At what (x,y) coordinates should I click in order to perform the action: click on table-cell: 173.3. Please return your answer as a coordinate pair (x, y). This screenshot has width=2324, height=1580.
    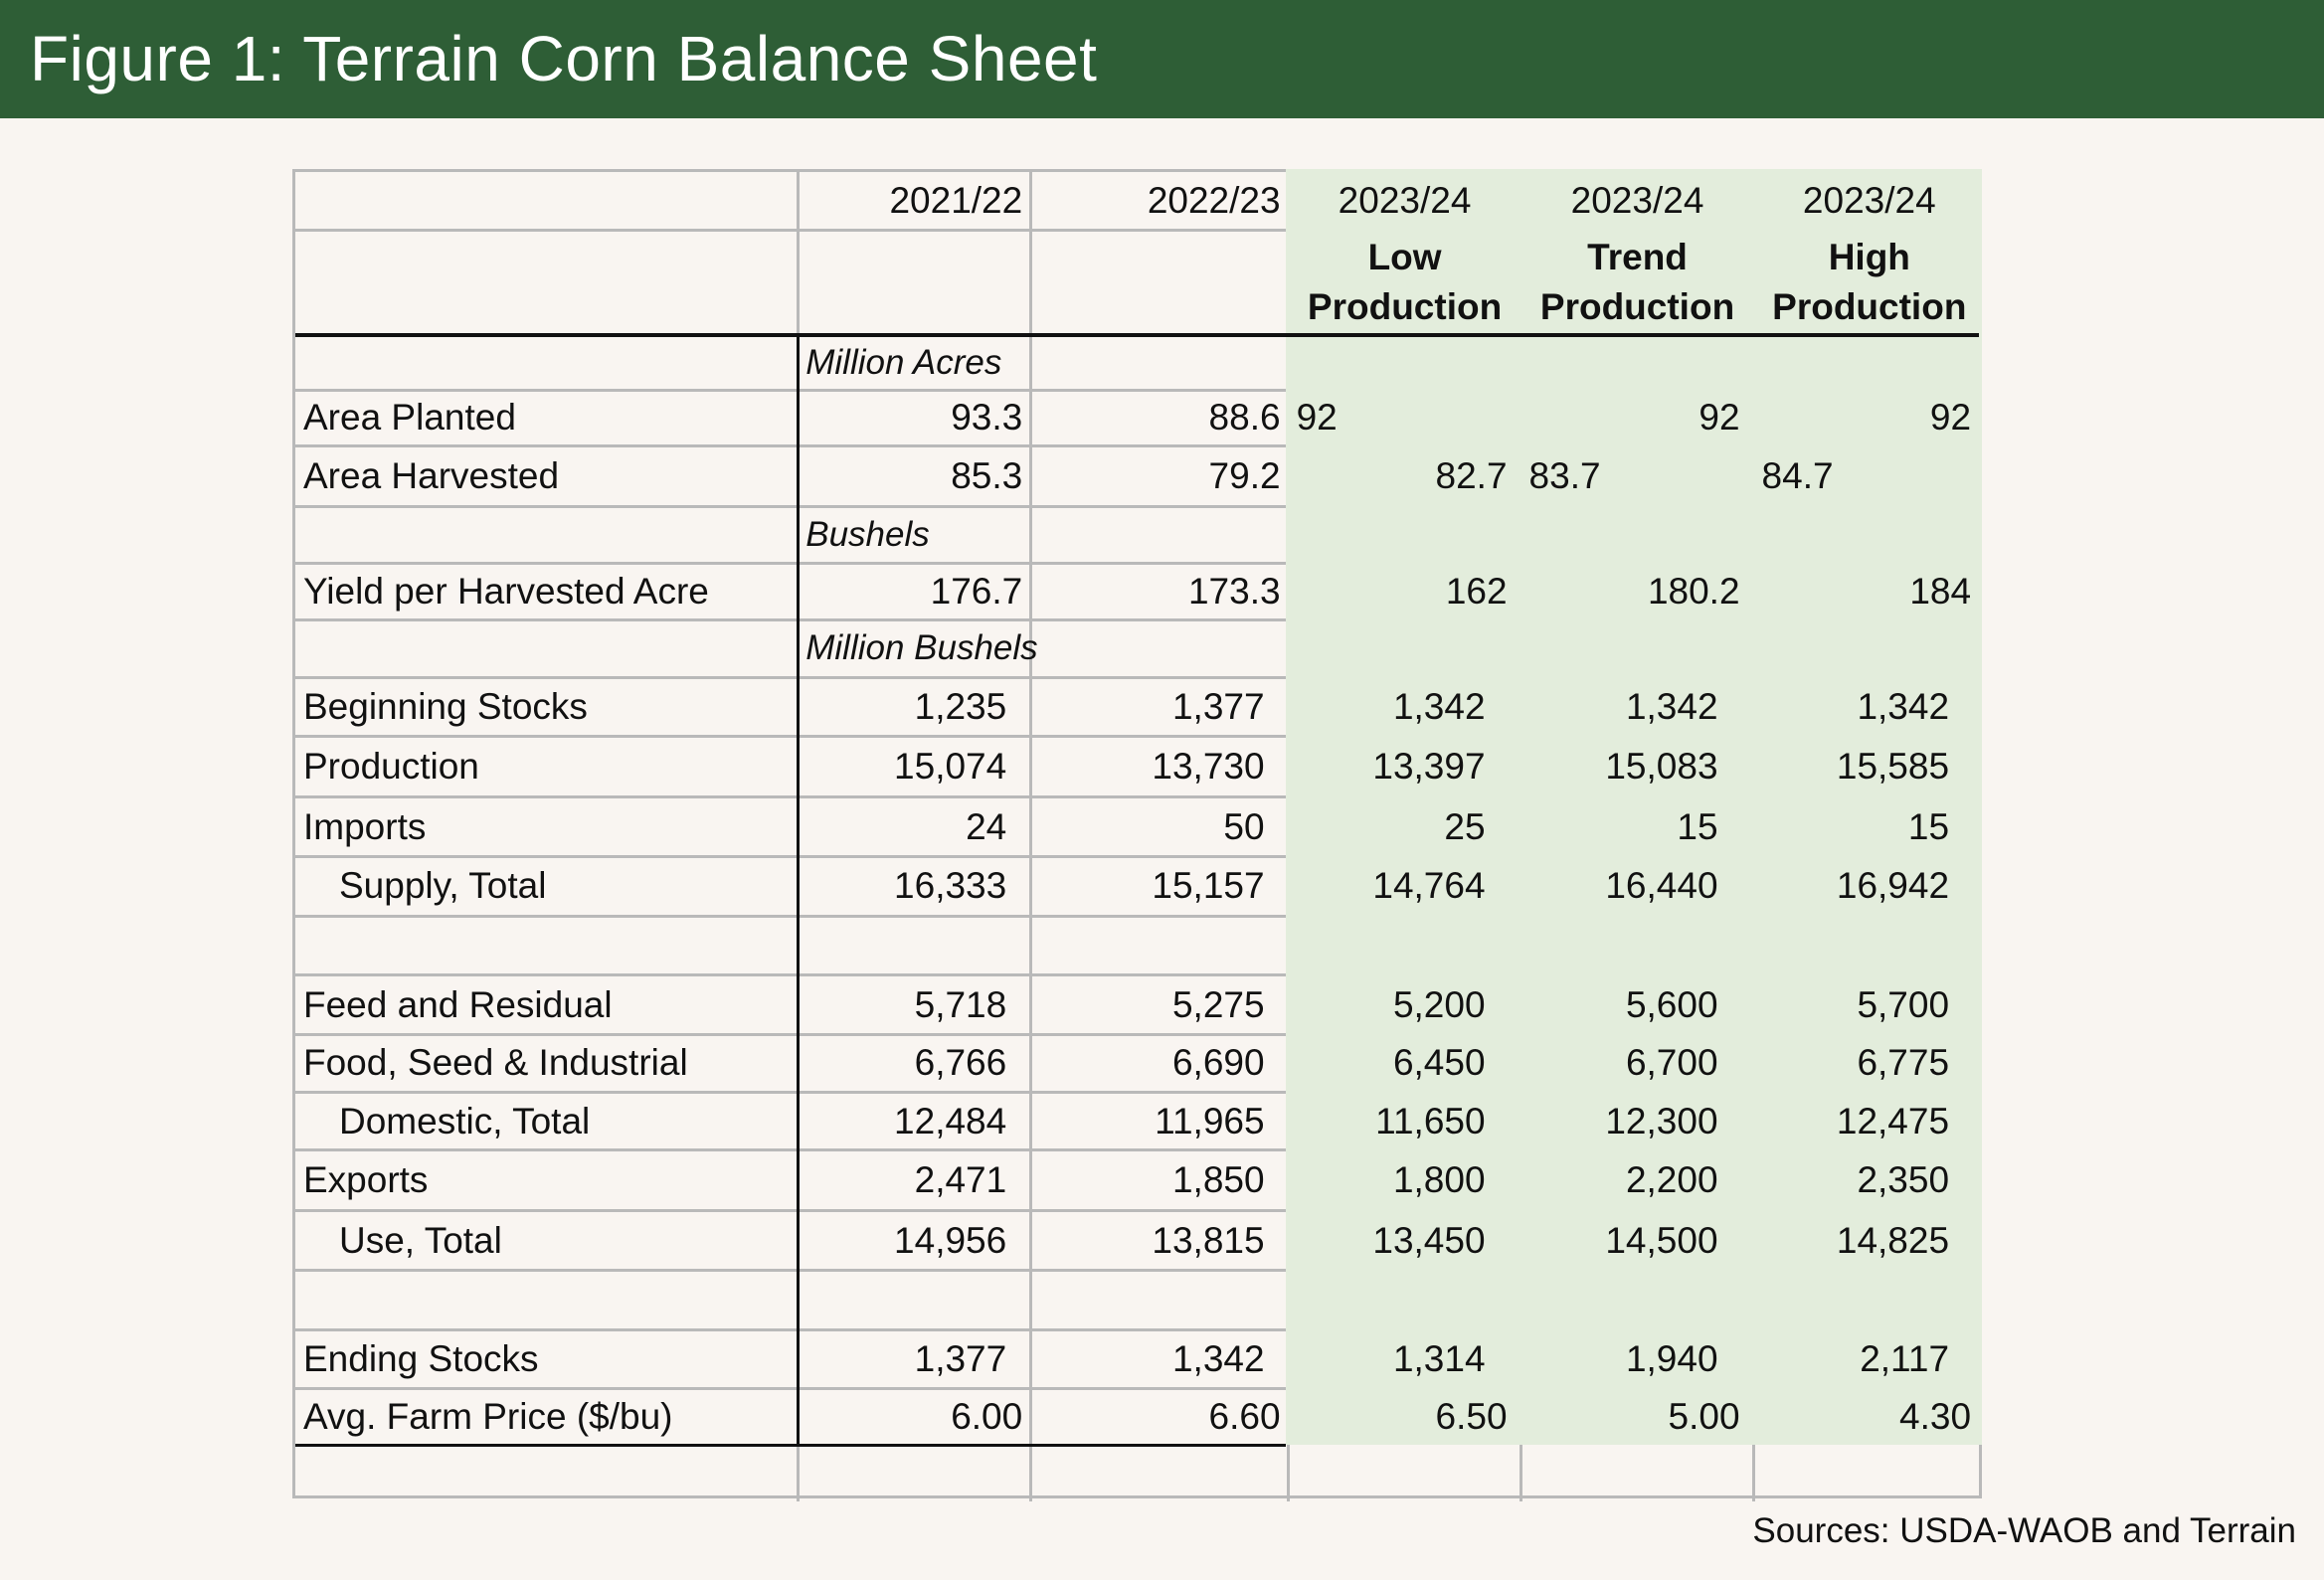
    Looking at the image, I should click on (1234, 591).